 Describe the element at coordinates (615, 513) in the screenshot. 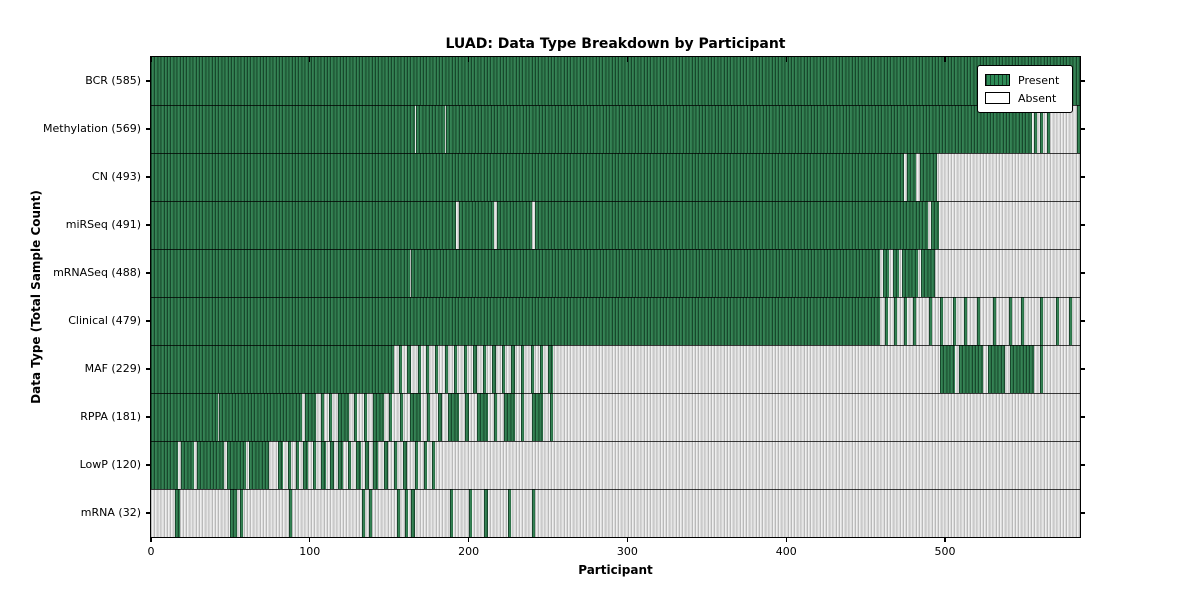

I see `row-mrna` at that location.